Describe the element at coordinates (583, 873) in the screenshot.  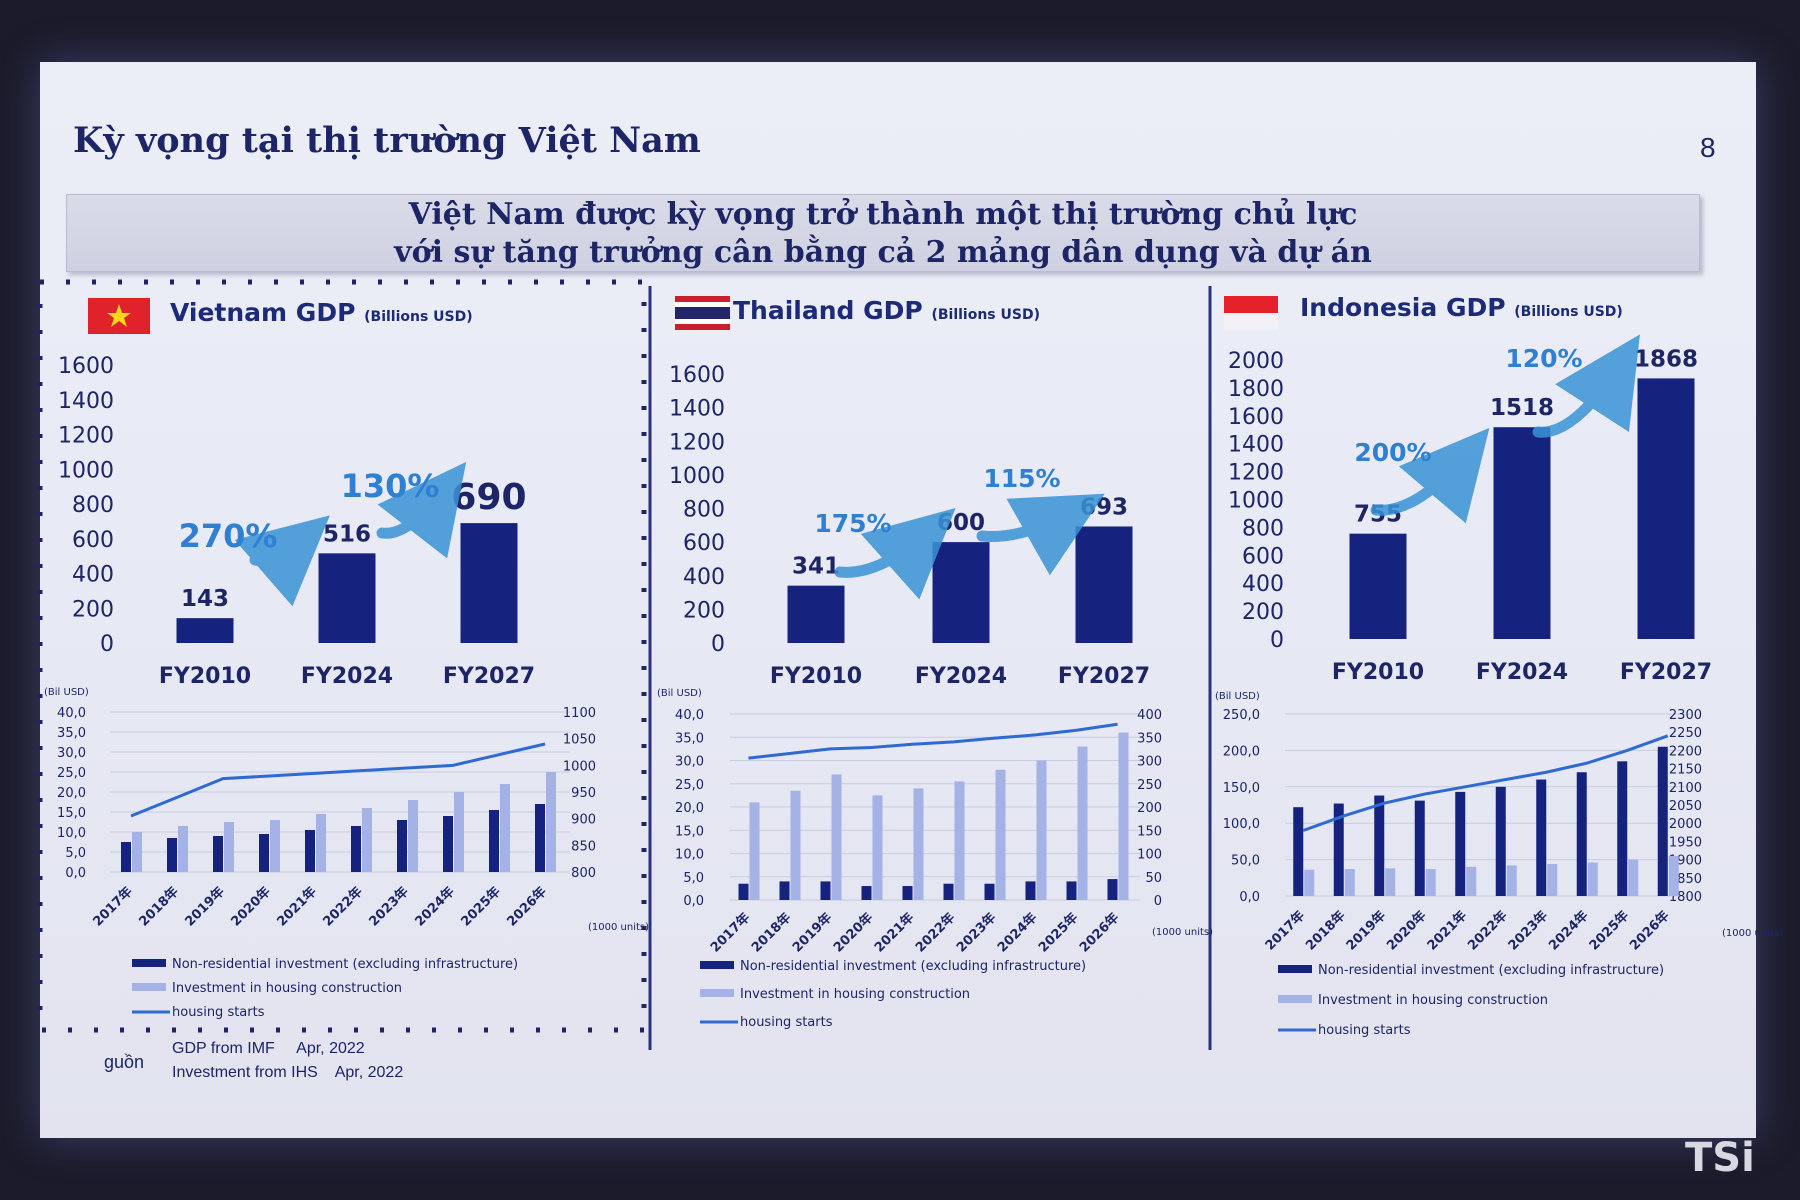
I see `vietnam-inv-right-tick: 800` at that location.